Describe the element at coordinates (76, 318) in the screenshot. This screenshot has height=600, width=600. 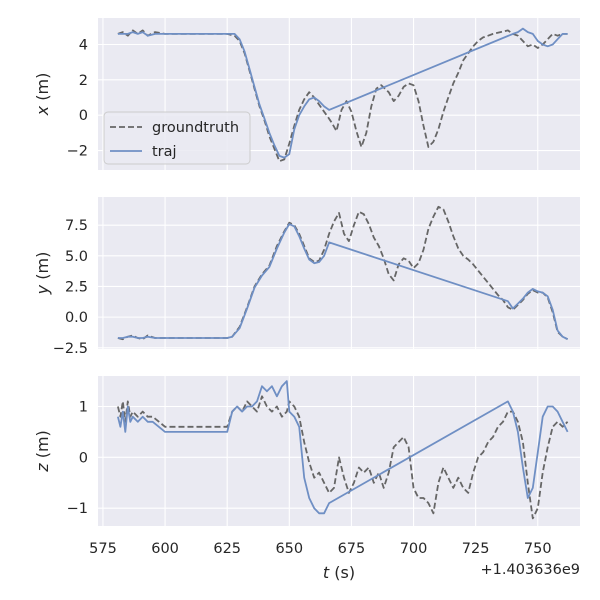
I see `y-tick-label: 0.0` at that location.